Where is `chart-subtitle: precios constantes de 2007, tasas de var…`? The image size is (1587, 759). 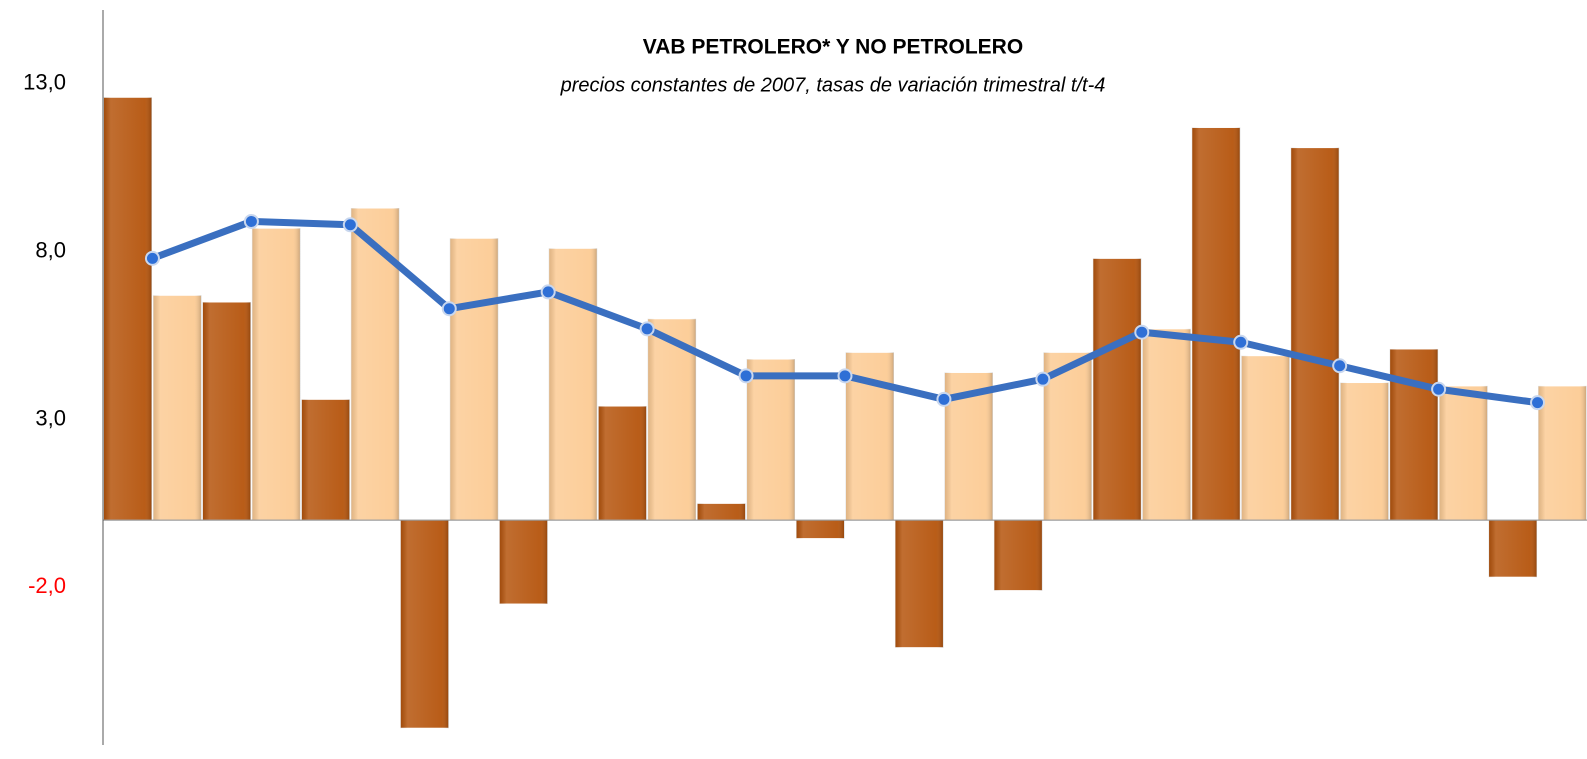 chart-subtitle: precios constantes de 2007, tasas de var… is located at coordinates (833, 85).